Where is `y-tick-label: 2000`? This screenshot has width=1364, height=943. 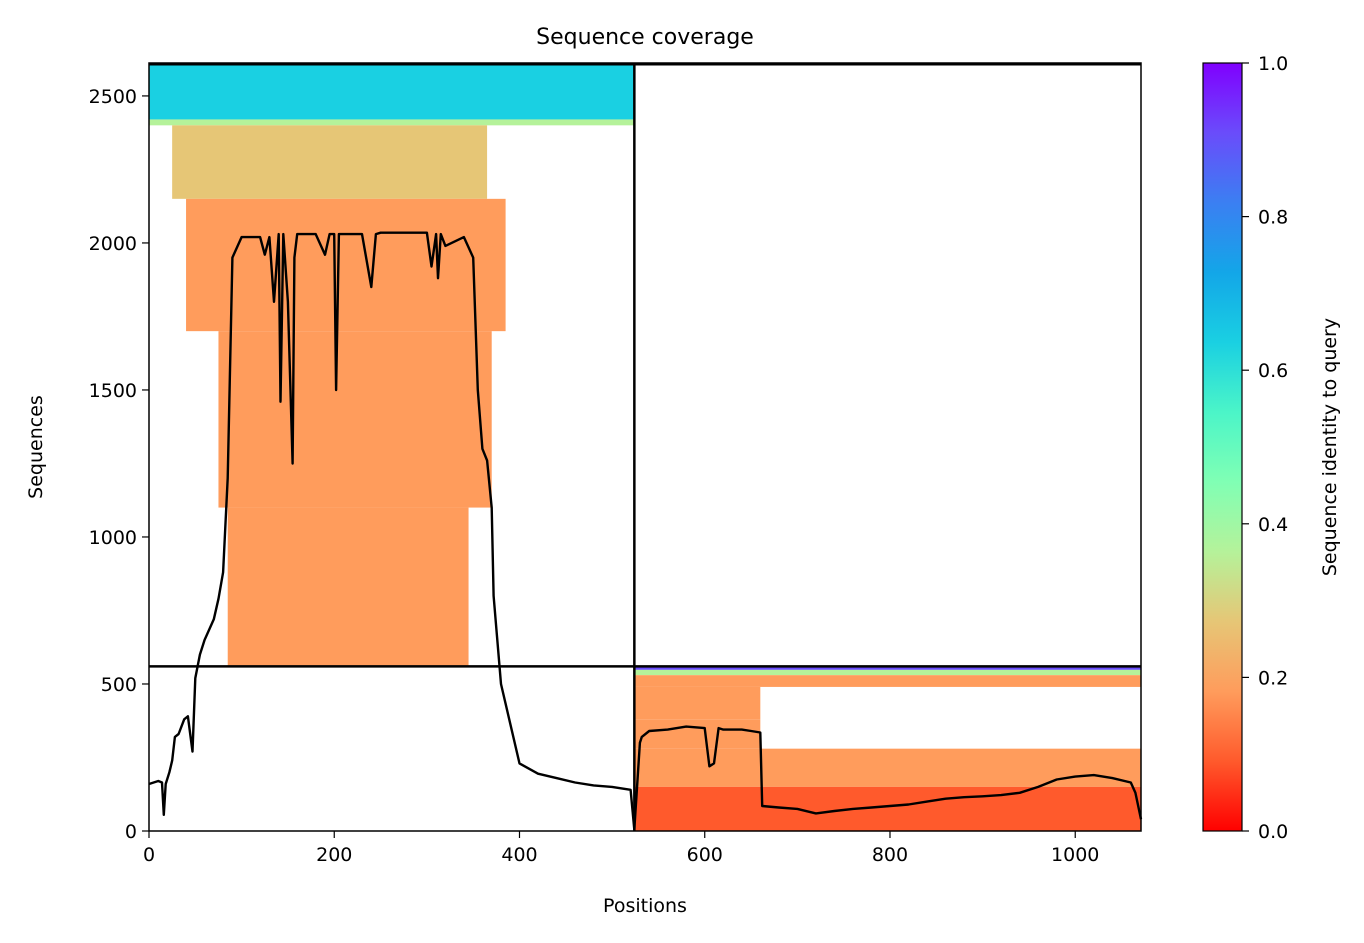
y-tick-label: 2000 is located at coordinates (113, 244).